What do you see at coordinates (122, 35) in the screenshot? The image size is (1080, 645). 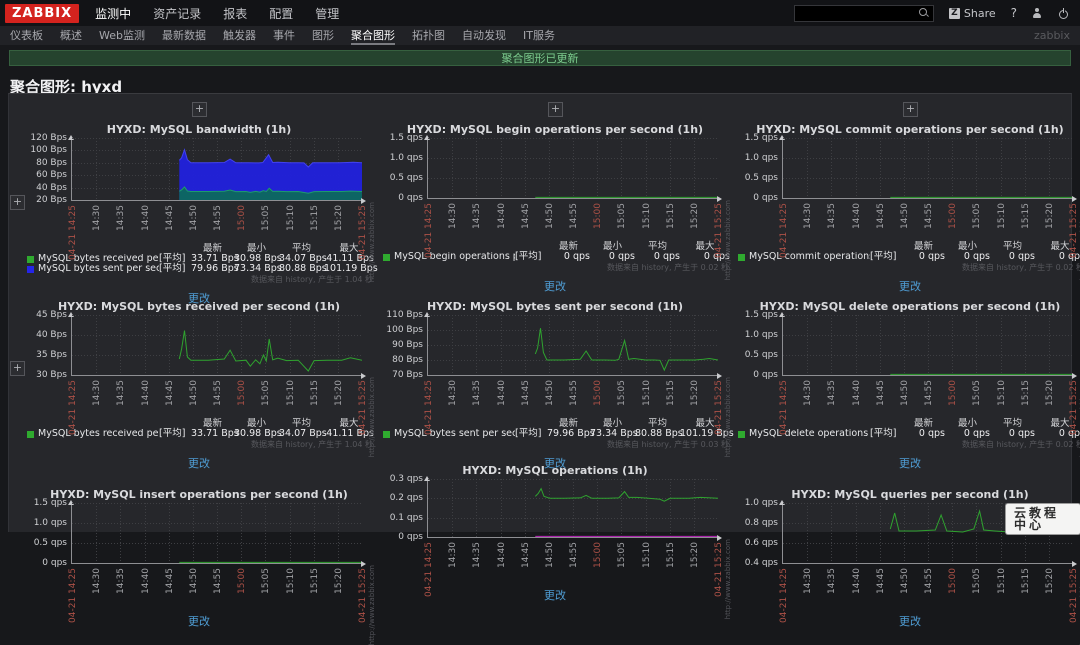 I see `subnav-item-3: Web监测` at bounding box center [122, 35].